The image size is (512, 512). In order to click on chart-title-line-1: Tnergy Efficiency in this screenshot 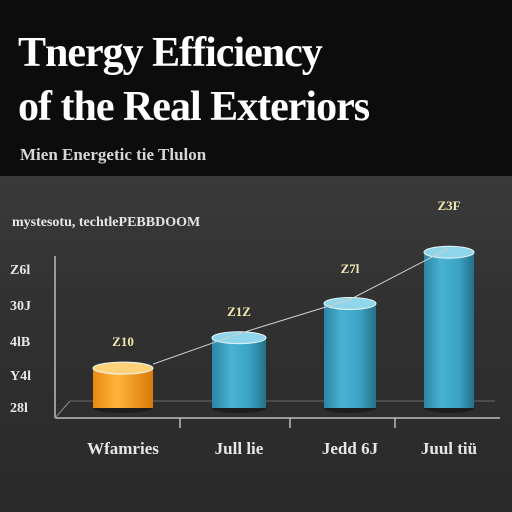, I will do `click(170, 53)`.